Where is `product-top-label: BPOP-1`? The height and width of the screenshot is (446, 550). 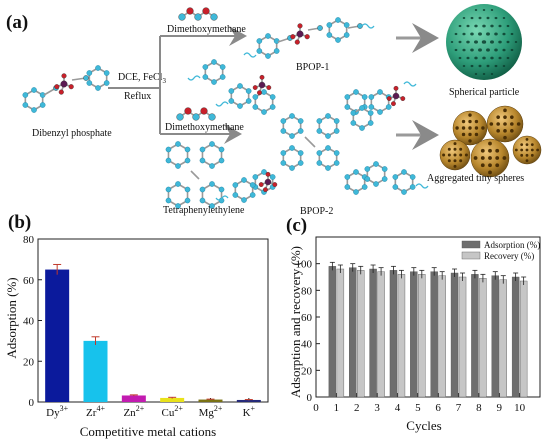
product-top-label: BPOP-1 is located at coordinates (312, 67).